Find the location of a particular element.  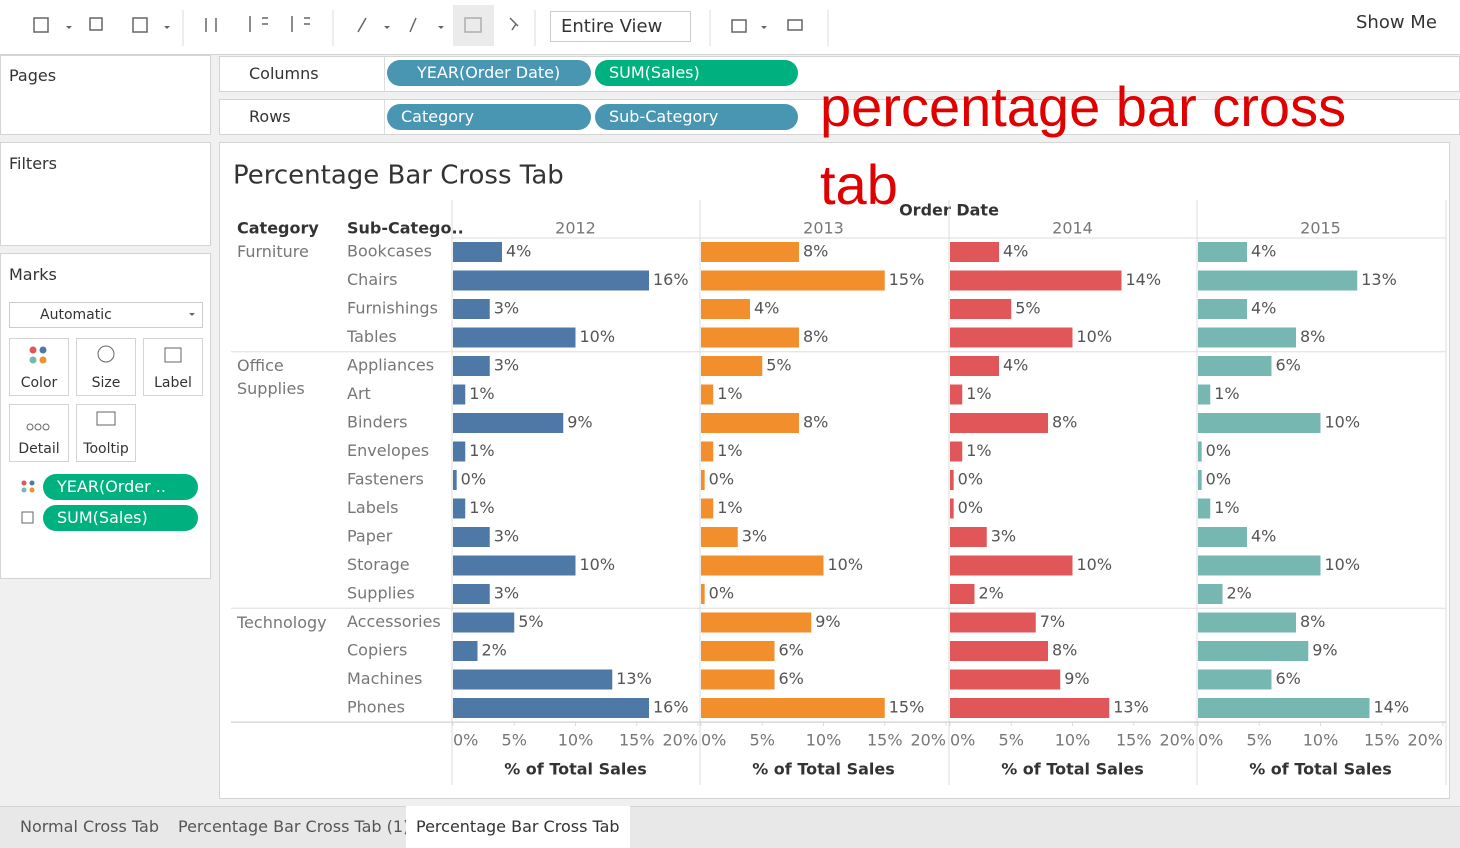

category-label: Technology is located at coordinates (282, 622).